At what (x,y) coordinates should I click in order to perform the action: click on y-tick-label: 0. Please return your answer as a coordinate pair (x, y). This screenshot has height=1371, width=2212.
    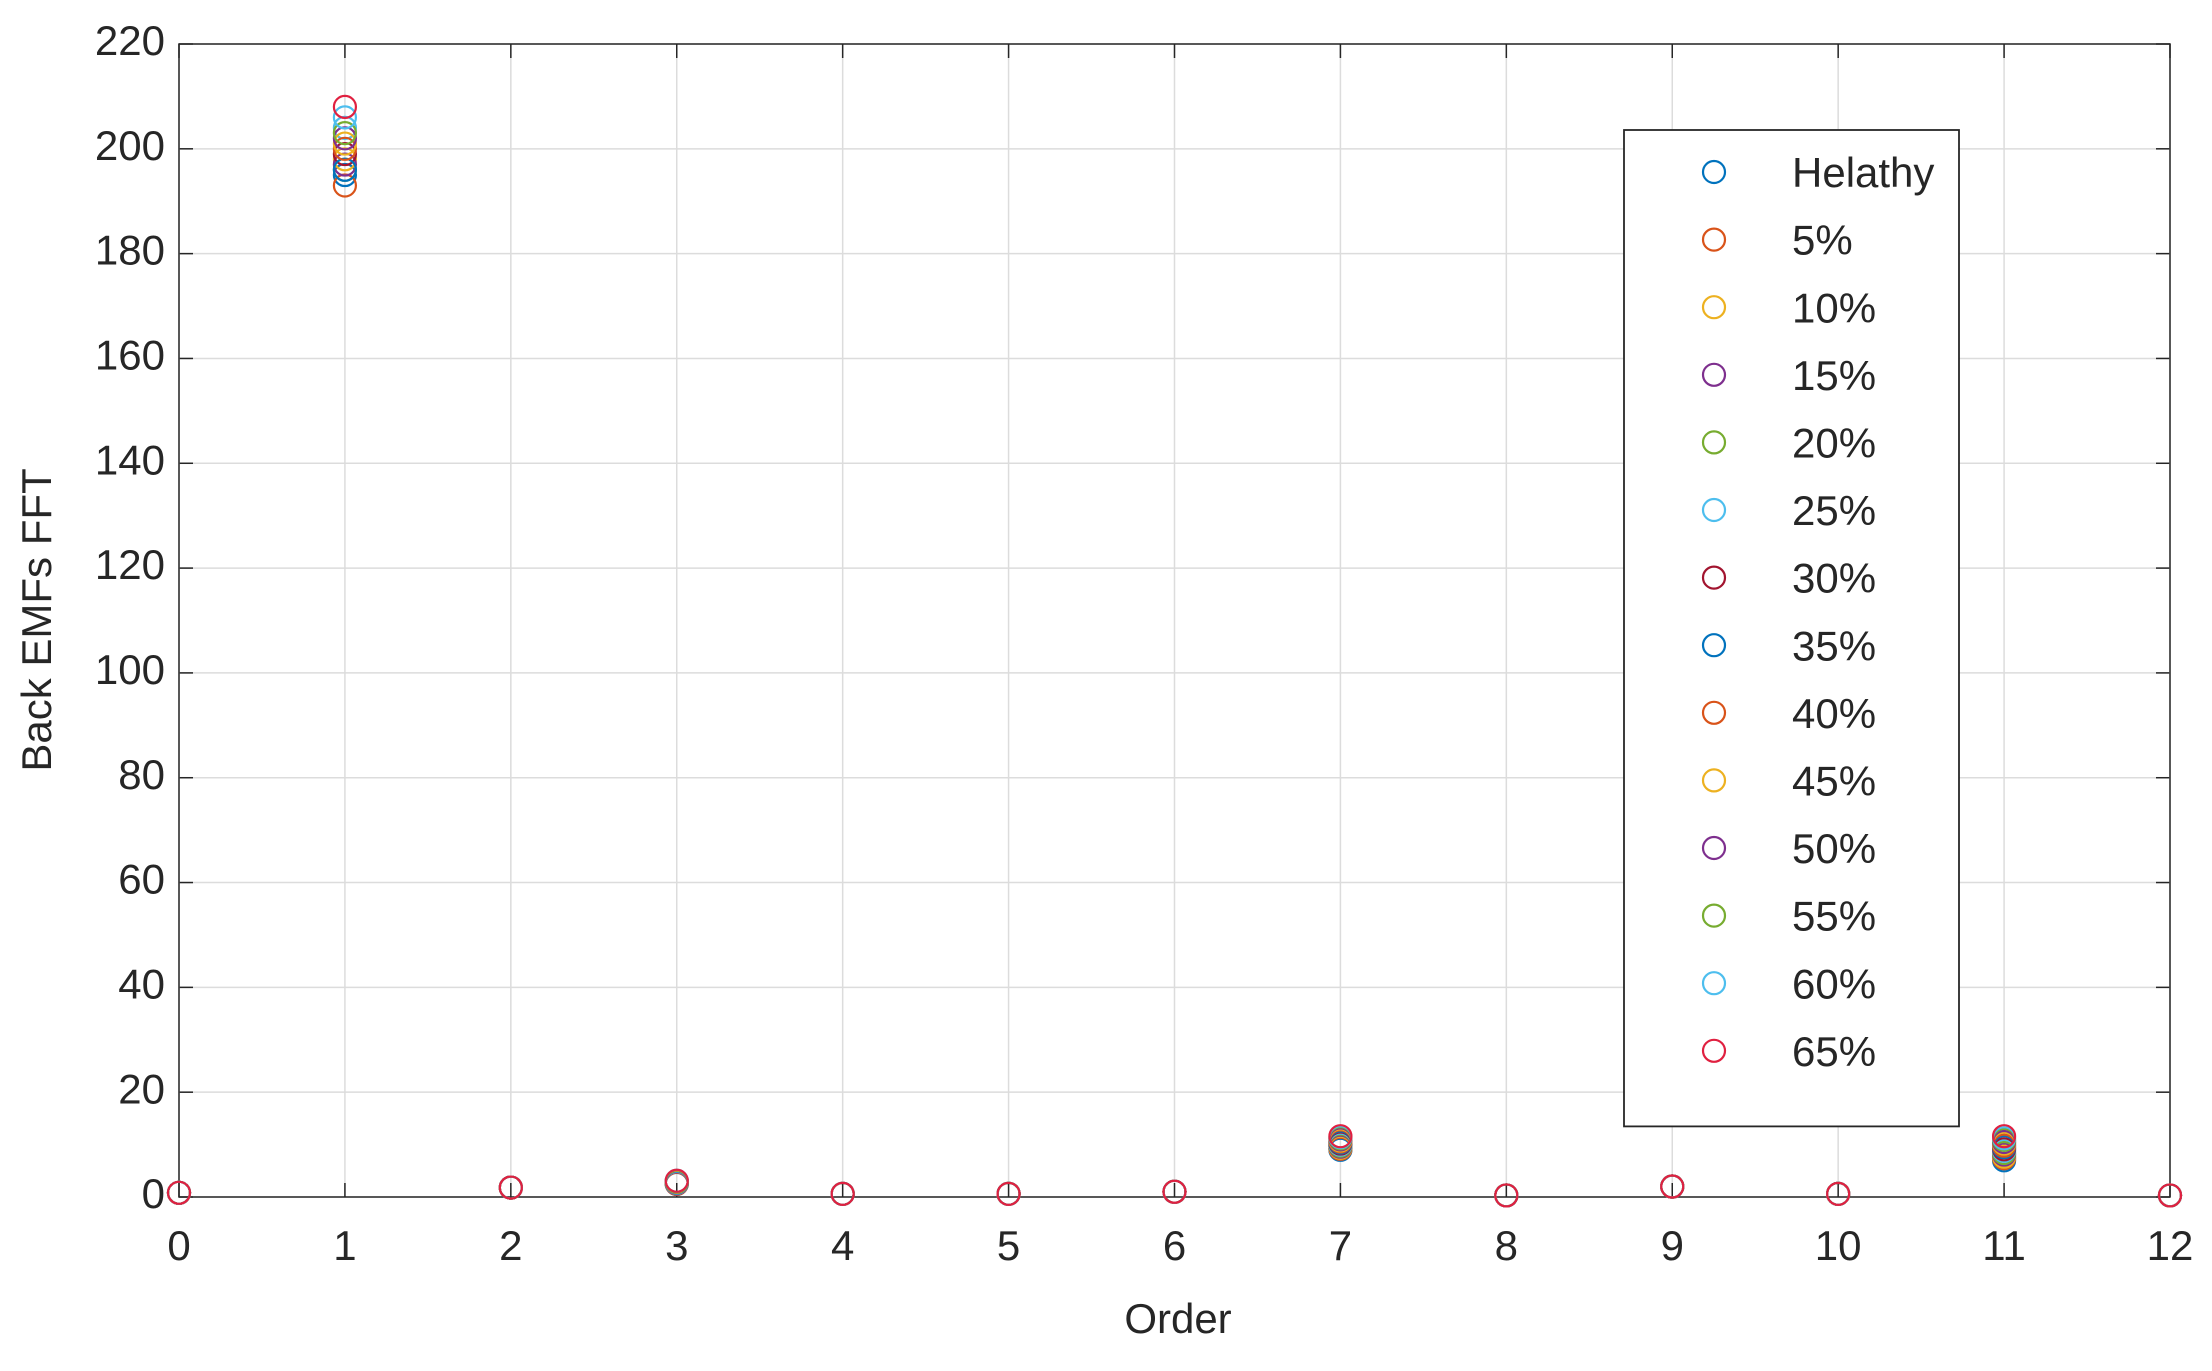
    Looking at the image, I should click on (153, 1193).